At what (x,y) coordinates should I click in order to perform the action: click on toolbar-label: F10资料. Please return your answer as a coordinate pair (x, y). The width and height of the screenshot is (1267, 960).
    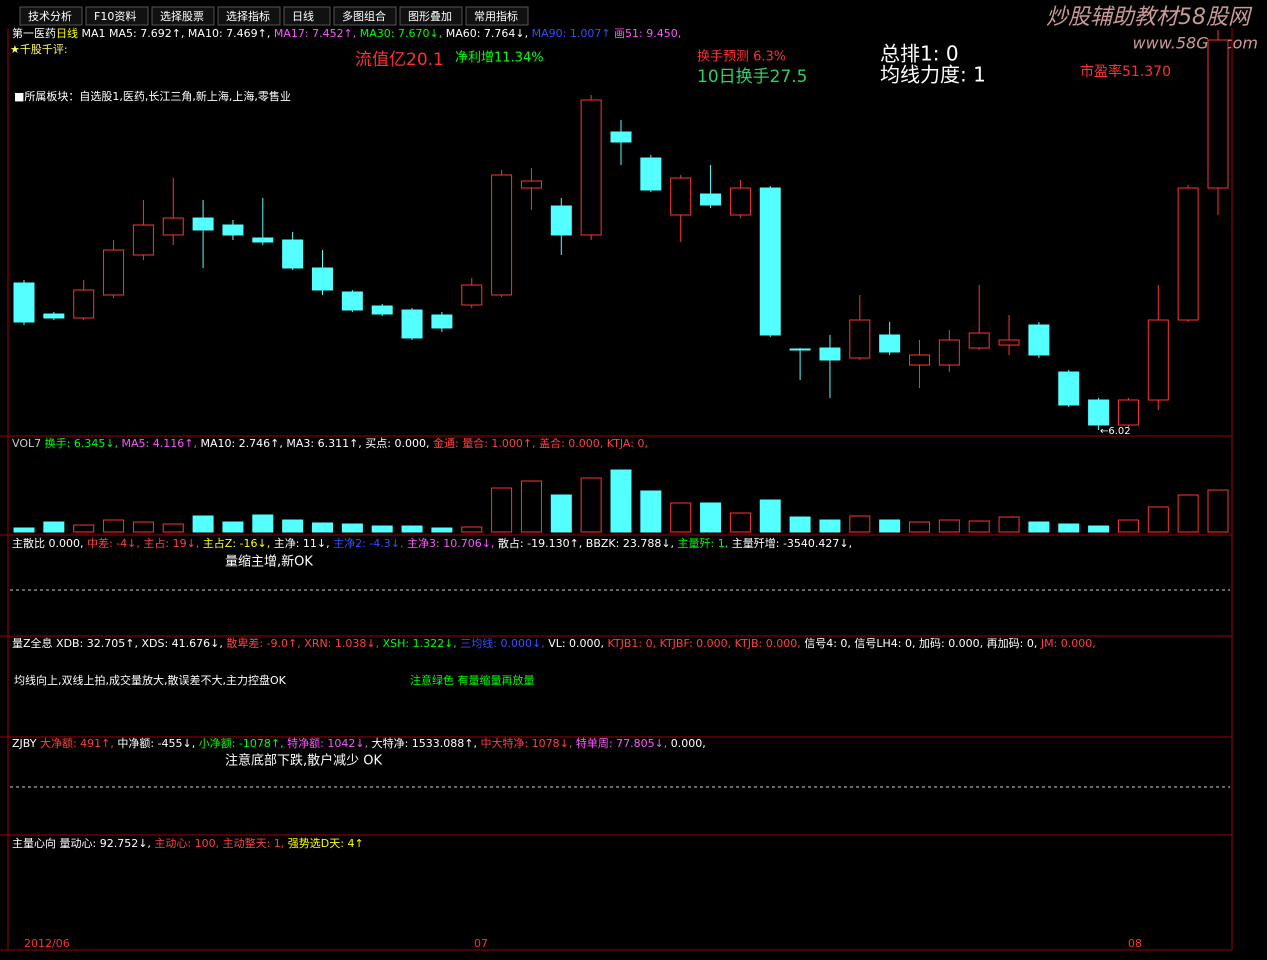
    Looking at the image, I should click on (115, 16).